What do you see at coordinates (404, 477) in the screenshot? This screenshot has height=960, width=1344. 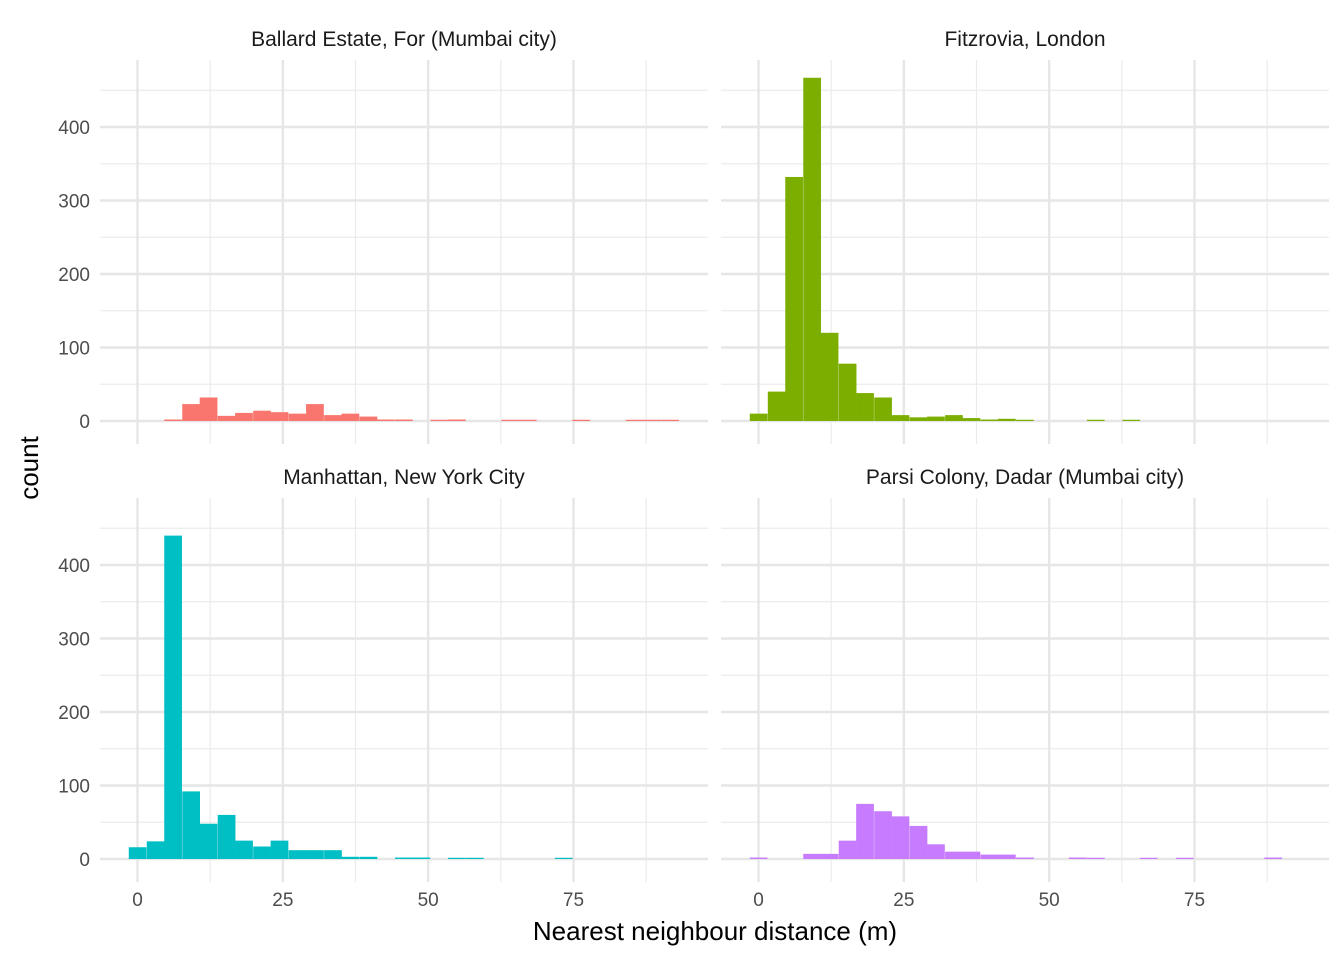 I see `facet-title: Manhattan, New York City` at bounding box center [404, 477].